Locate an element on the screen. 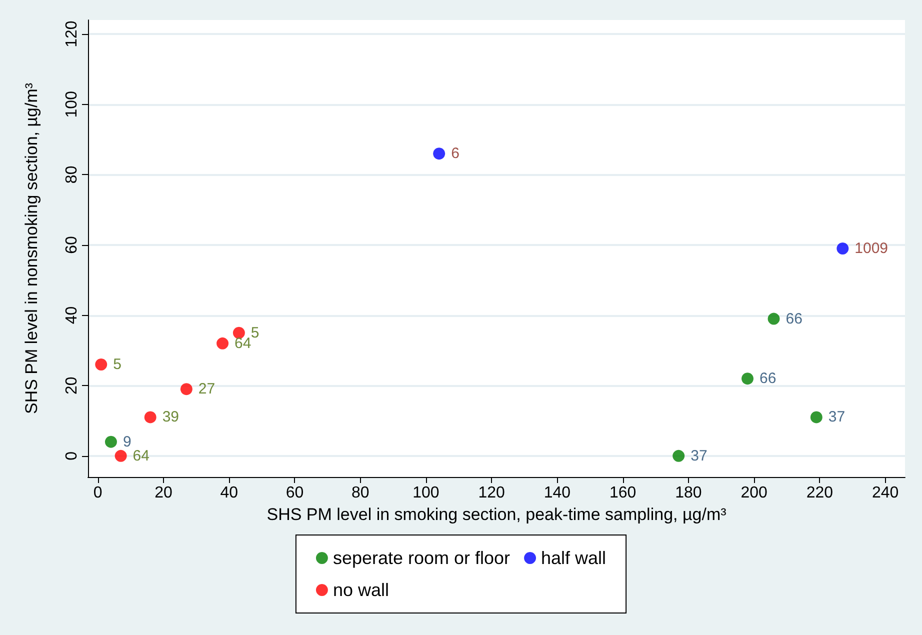 The image size is (922, 635). x-tick-label: 20 is located at coordinates (163, 493).